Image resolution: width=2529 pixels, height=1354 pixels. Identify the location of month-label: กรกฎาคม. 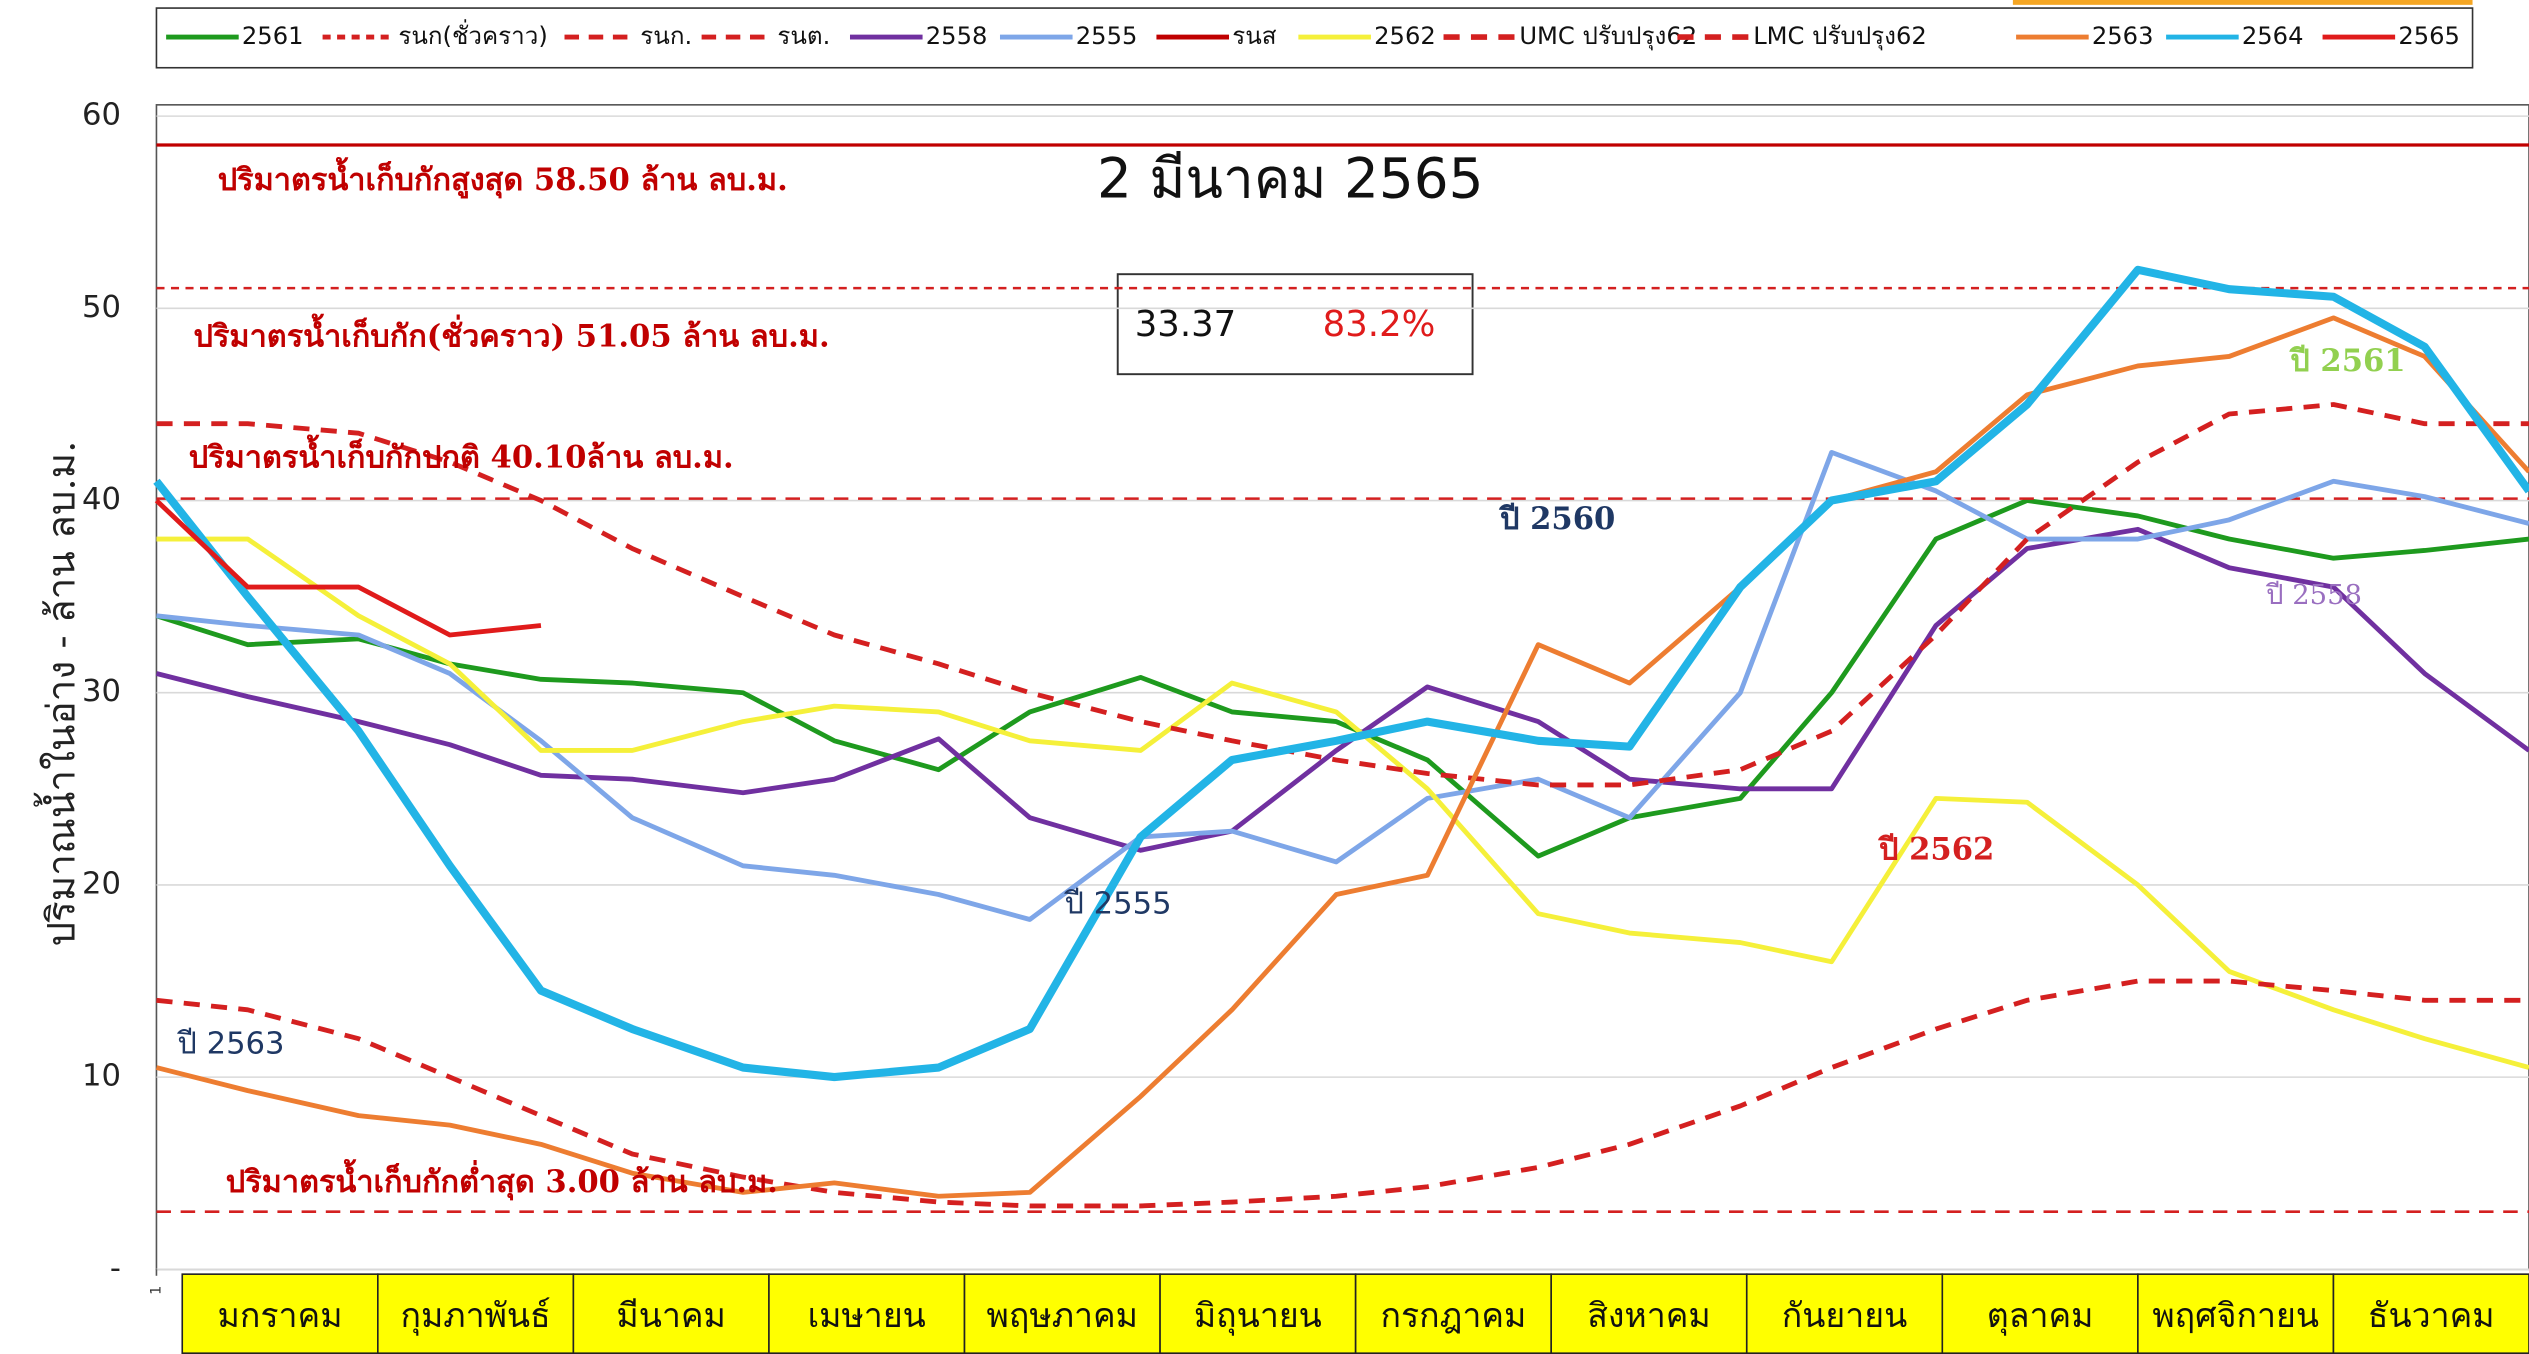
(1453, 1315).